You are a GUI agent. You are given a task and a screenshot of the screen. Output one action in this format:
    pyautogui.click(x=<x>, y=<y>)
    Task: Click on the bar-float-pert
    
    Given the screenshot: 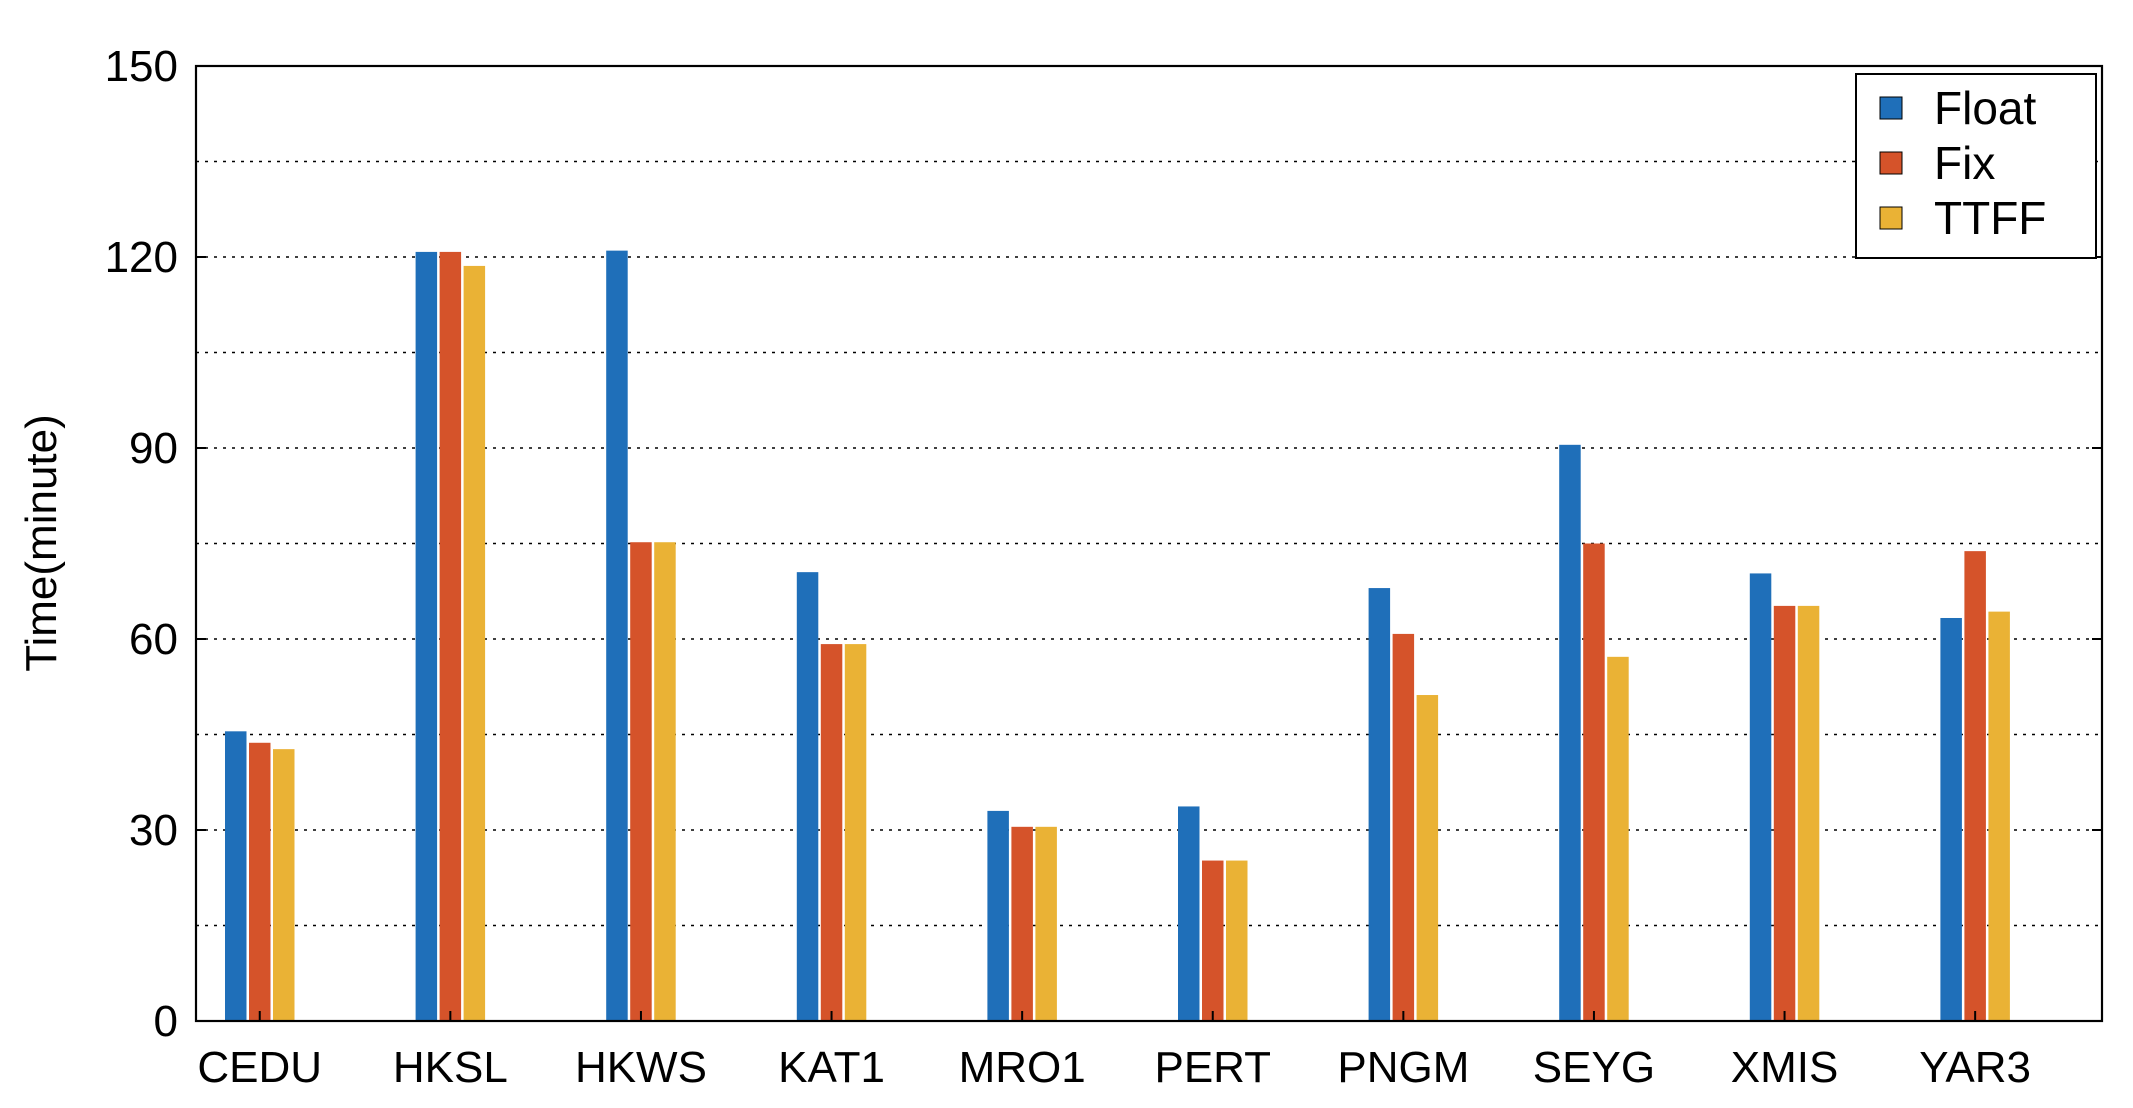 What is the action you would take?
    pyautogui.click(x=1189, y=913)
    